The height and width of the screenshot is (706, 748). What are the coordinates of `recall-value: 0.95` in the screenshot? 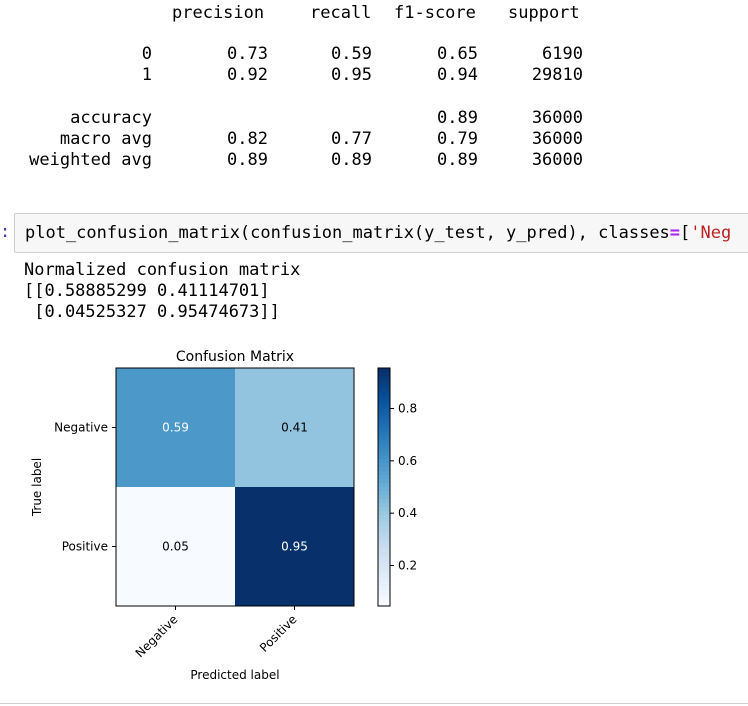 It's located at (351, 75).